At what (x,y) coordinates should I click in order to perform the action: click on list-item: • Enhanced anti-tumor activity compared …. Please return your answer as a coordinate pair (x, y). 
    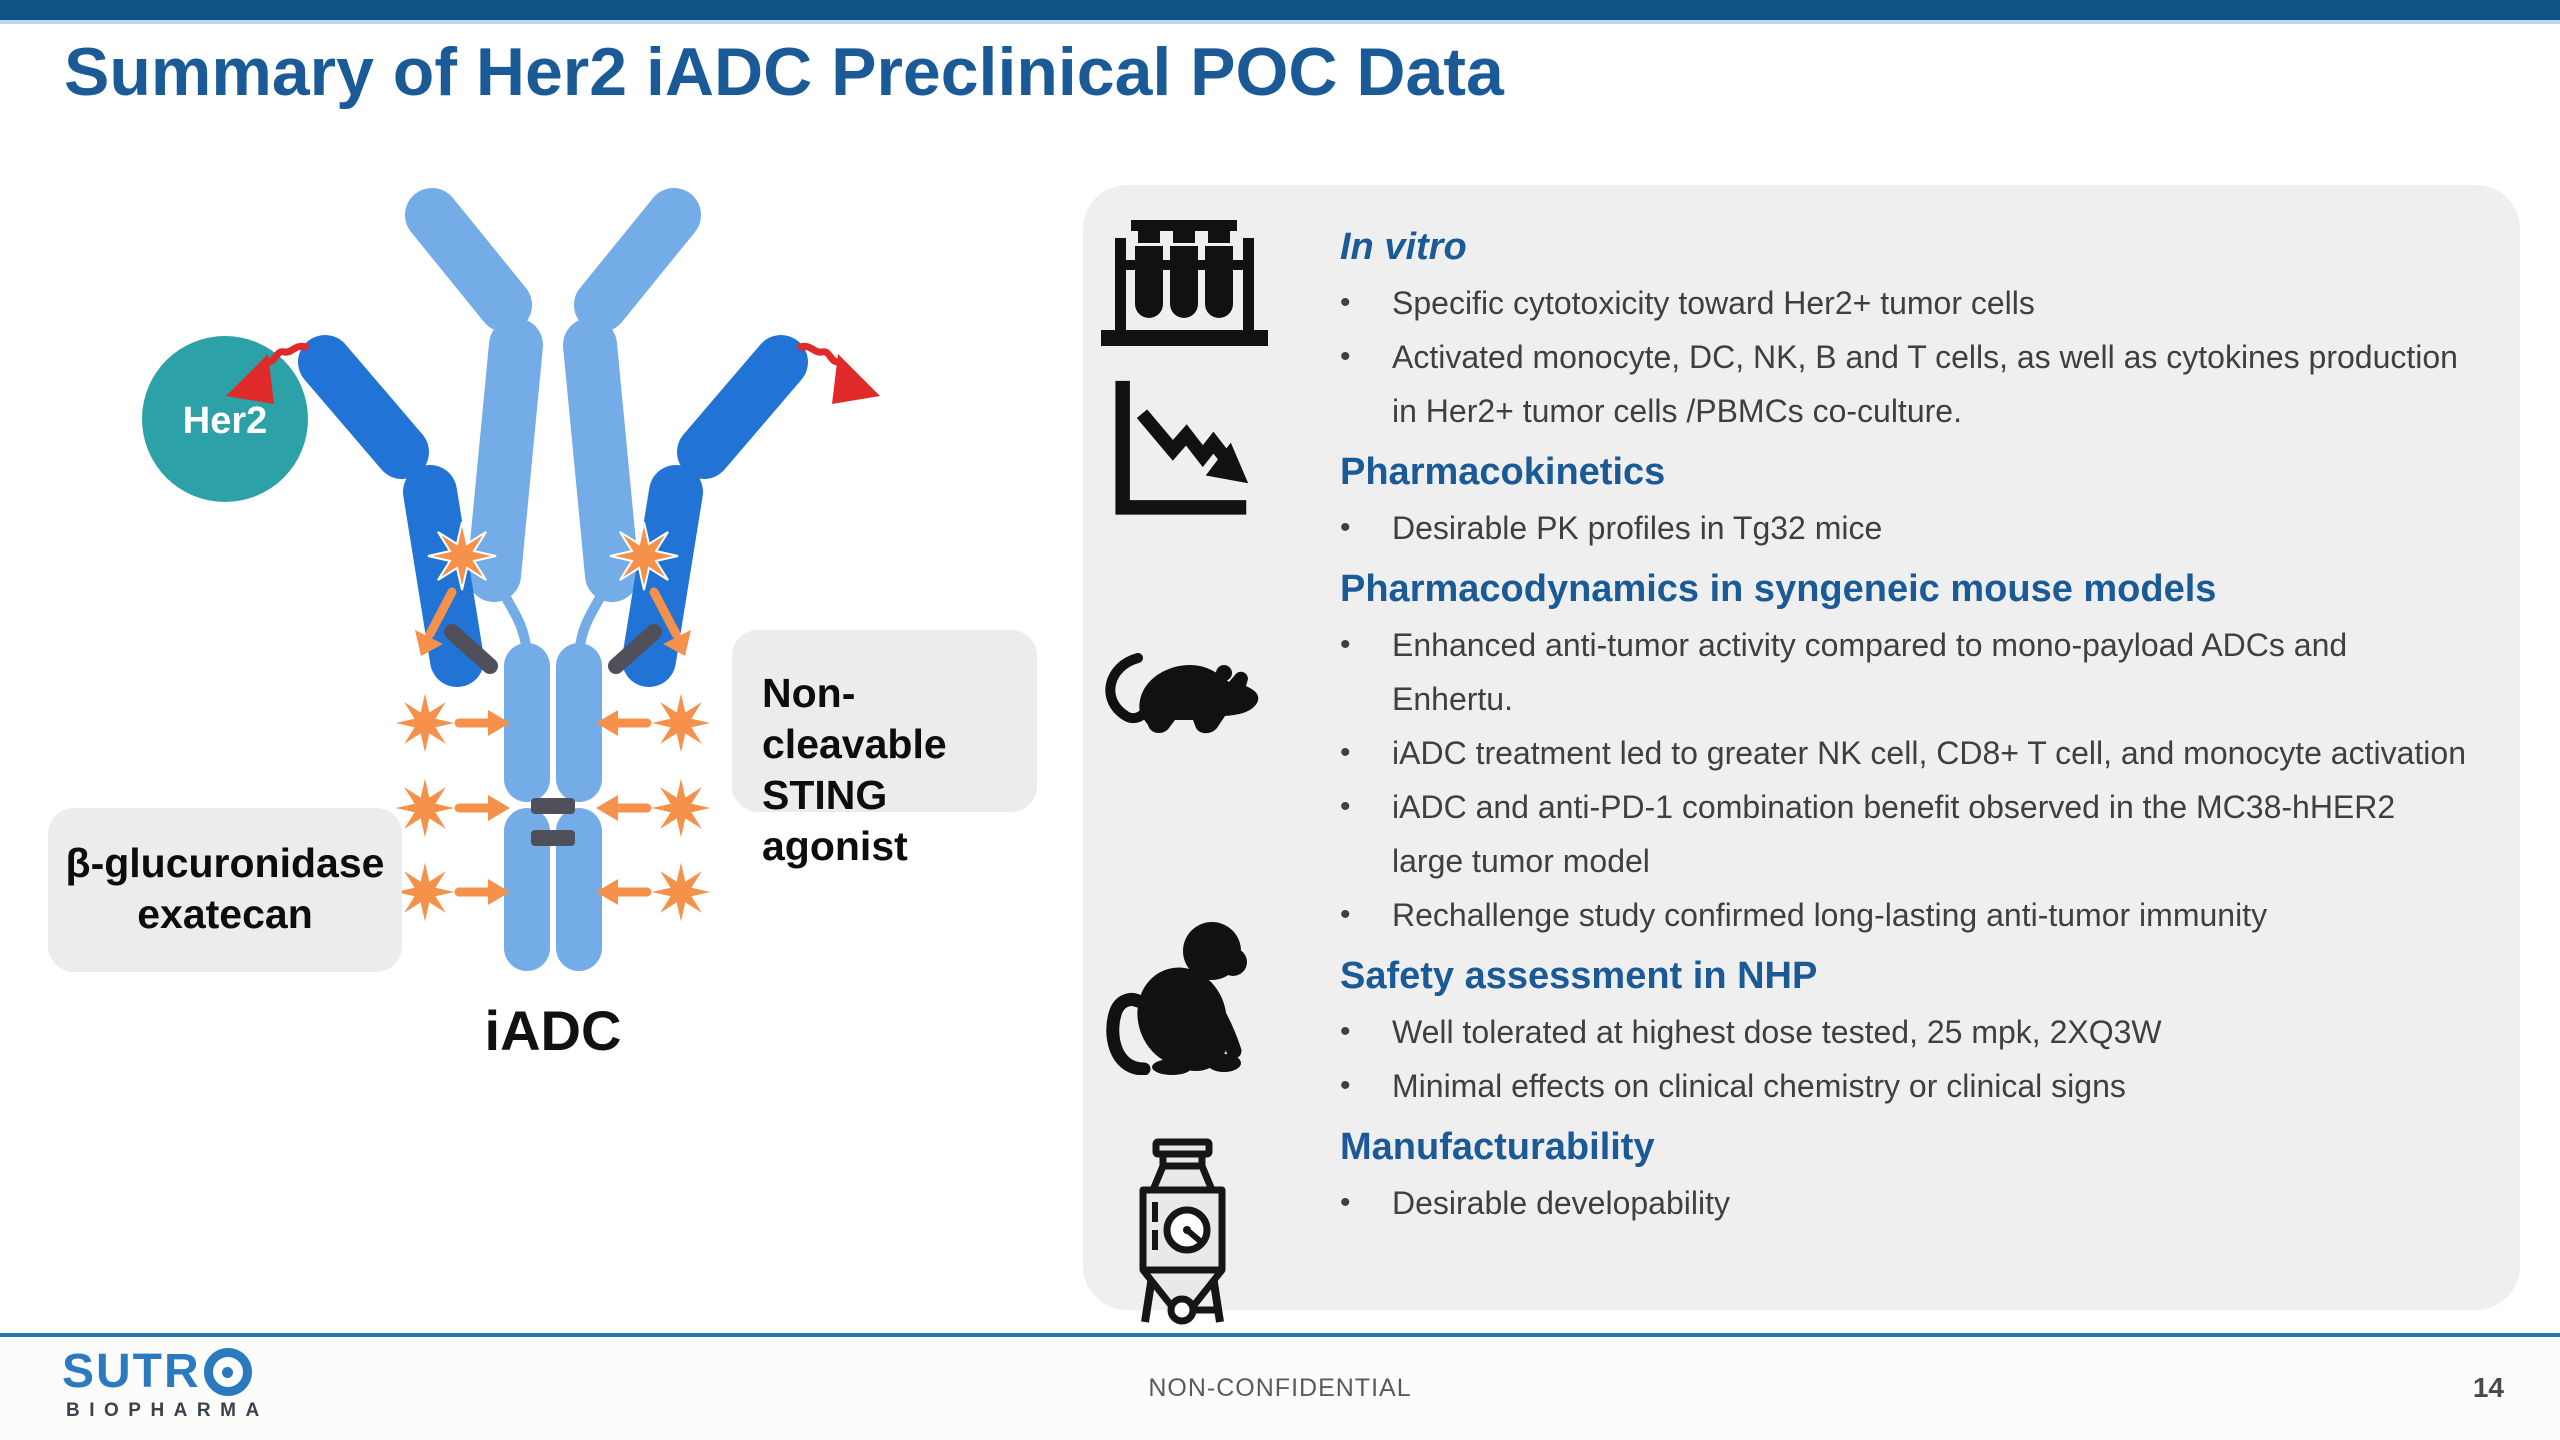
    Looking at the image, I should click on (1907, 672).